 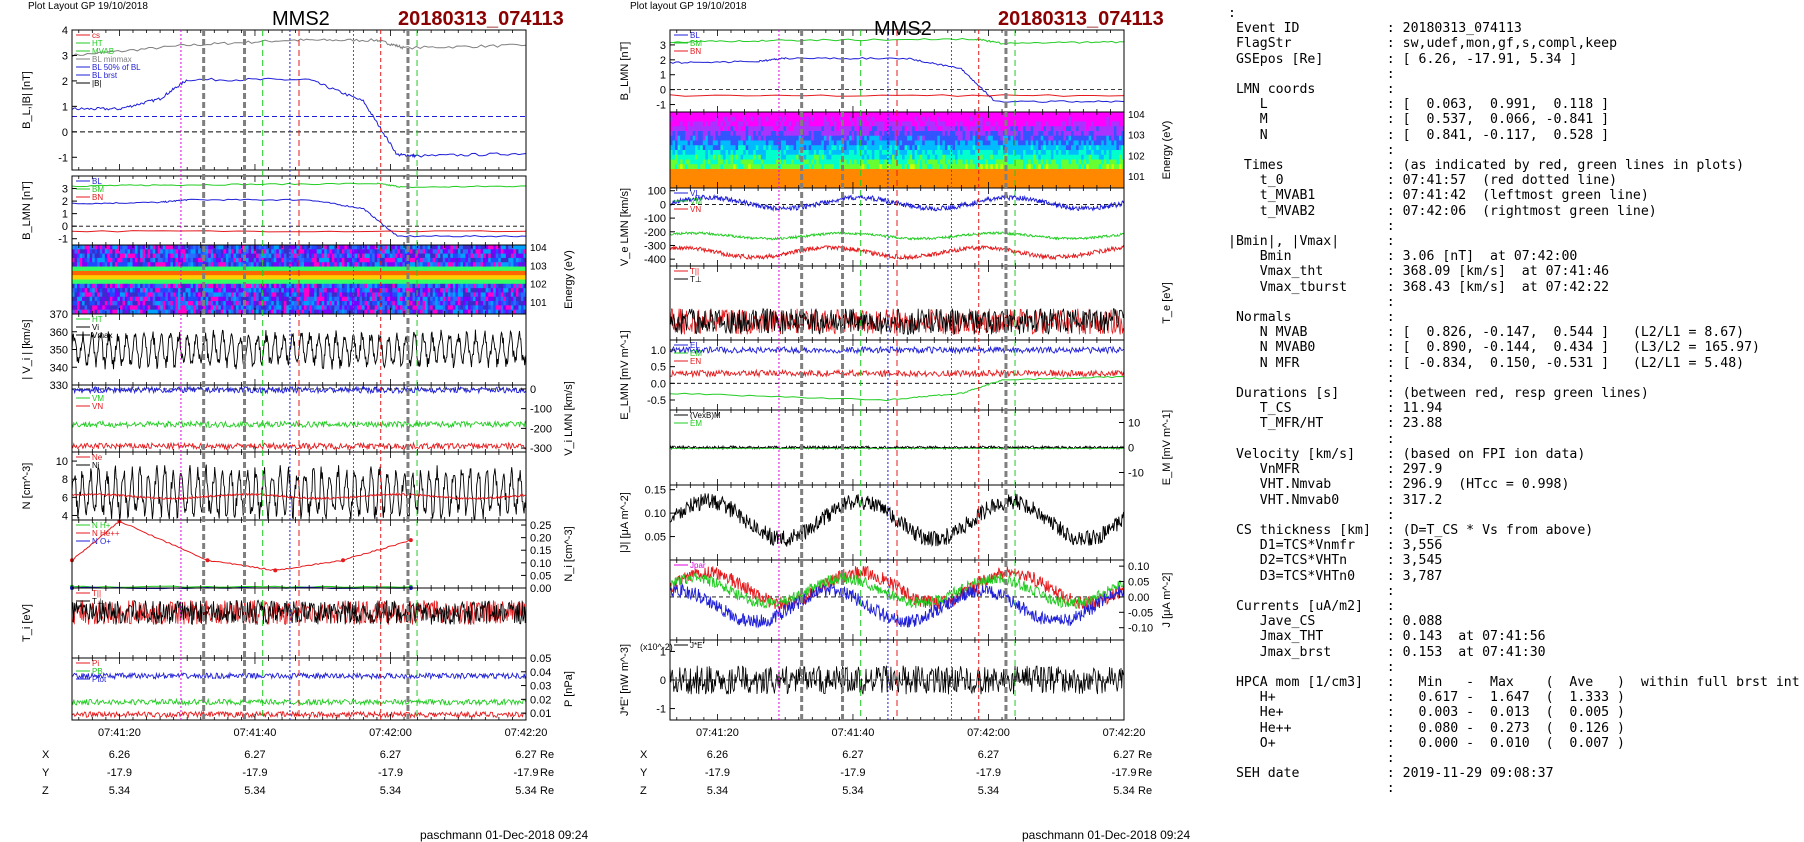 What do you see at coordinates (62, 462) in the screenshot?
I see `y-tick-label: 10` at bounding box center [62, 462].